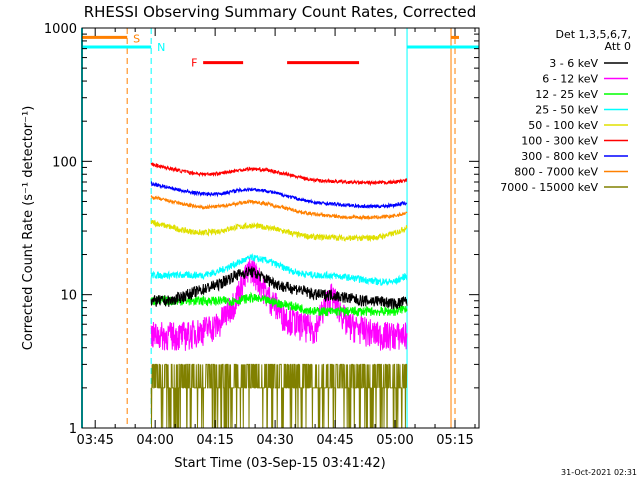 Image resolution: width=640 pixels, height=480 pixels. What do you see at coordinates (68, 296) in the screenshot?
I see `y-tick-label: 10` at bounding box center [68, 296].